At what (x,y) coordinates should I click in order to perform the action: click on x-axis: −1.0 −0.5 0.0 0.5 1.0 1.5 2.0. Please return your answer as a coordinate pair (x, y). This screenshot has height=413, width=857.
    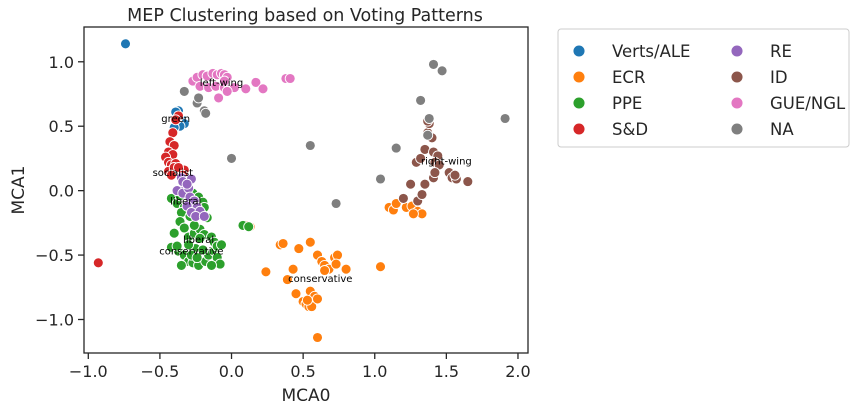
    Looking at the image, I should click on (300, 367).